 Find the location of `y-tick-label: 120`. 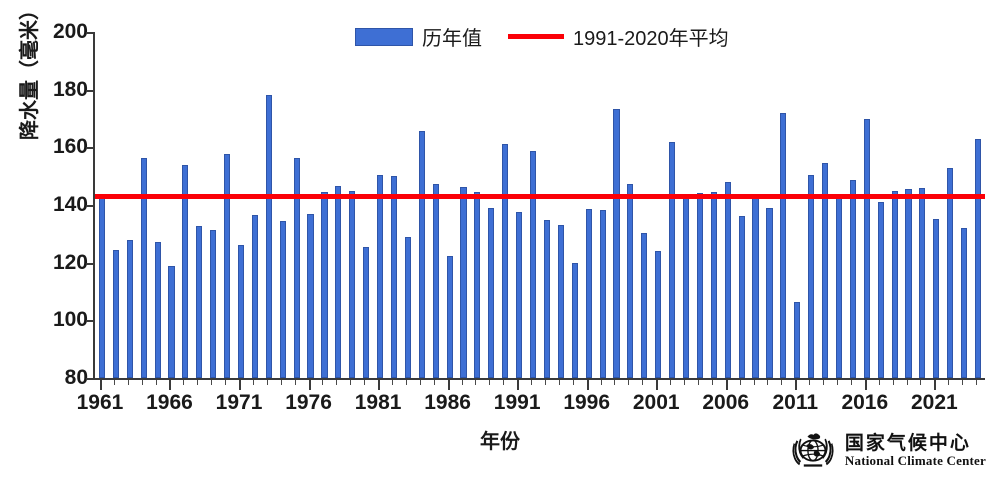

y-tick-label: 120 is located at coordinates (70, 262).